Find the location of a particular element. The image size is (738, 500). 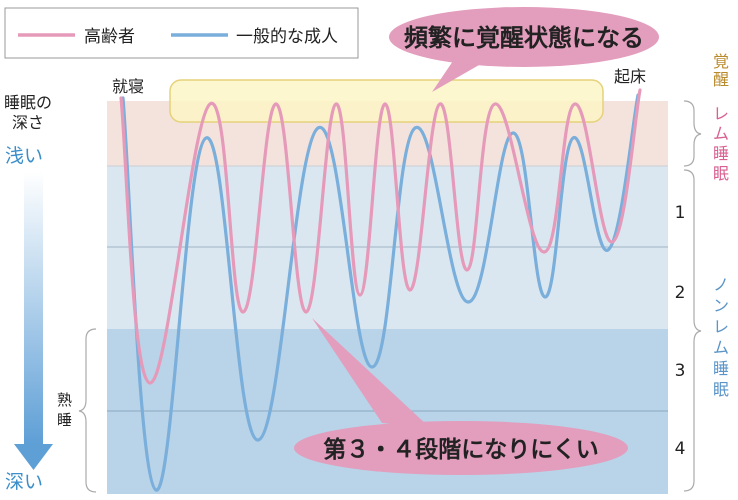

legend-label-adult: 一般的な成人 is located at coordinates (287, 37).